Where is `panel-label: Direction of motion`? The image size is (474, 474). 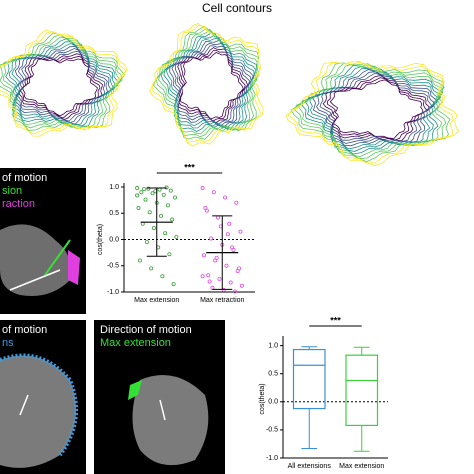
panel-label: Direction of motion is located at coordinates (146, 330).